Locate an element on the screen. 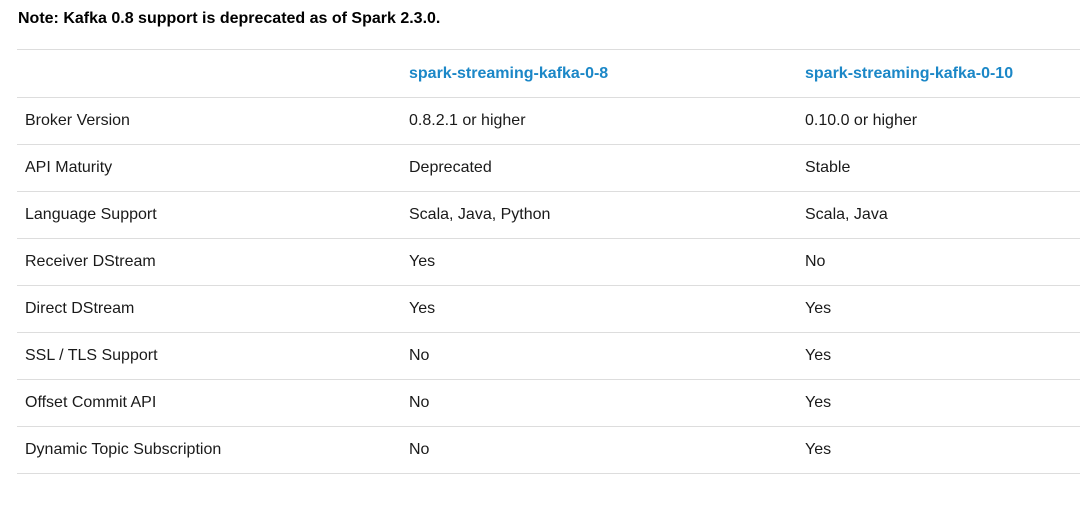  table-row: API Maturity Deprecated Stable is located at coordinates (548, 168).